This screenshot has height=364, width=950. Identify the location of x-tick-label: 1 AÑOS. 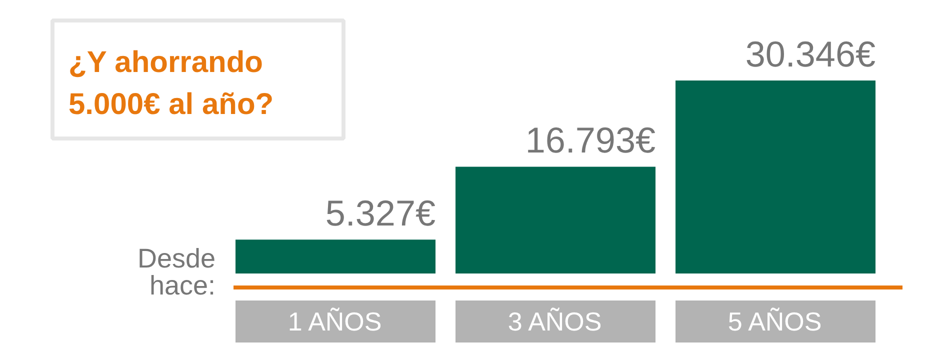
(335, 321).